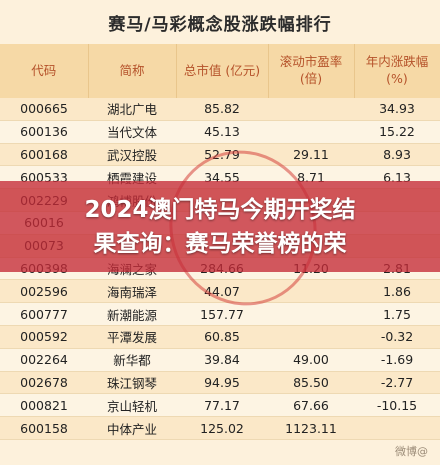 This screenshot has height=465, width=440. I want to click on table-row: 600136 当代文体 45.13 15.22, so click(220, 132).